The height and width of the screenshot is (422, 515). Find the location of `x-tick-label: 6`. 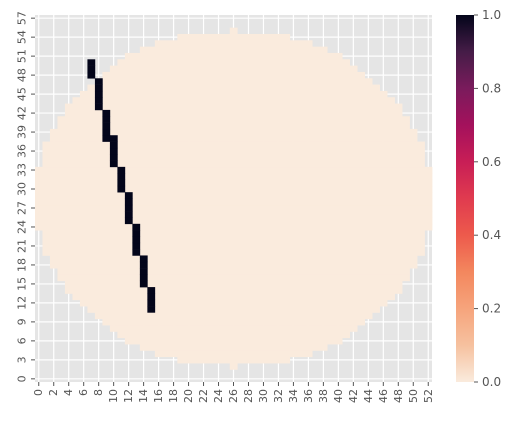

x-tick-label: 6 is located at coordinates (83, 392).